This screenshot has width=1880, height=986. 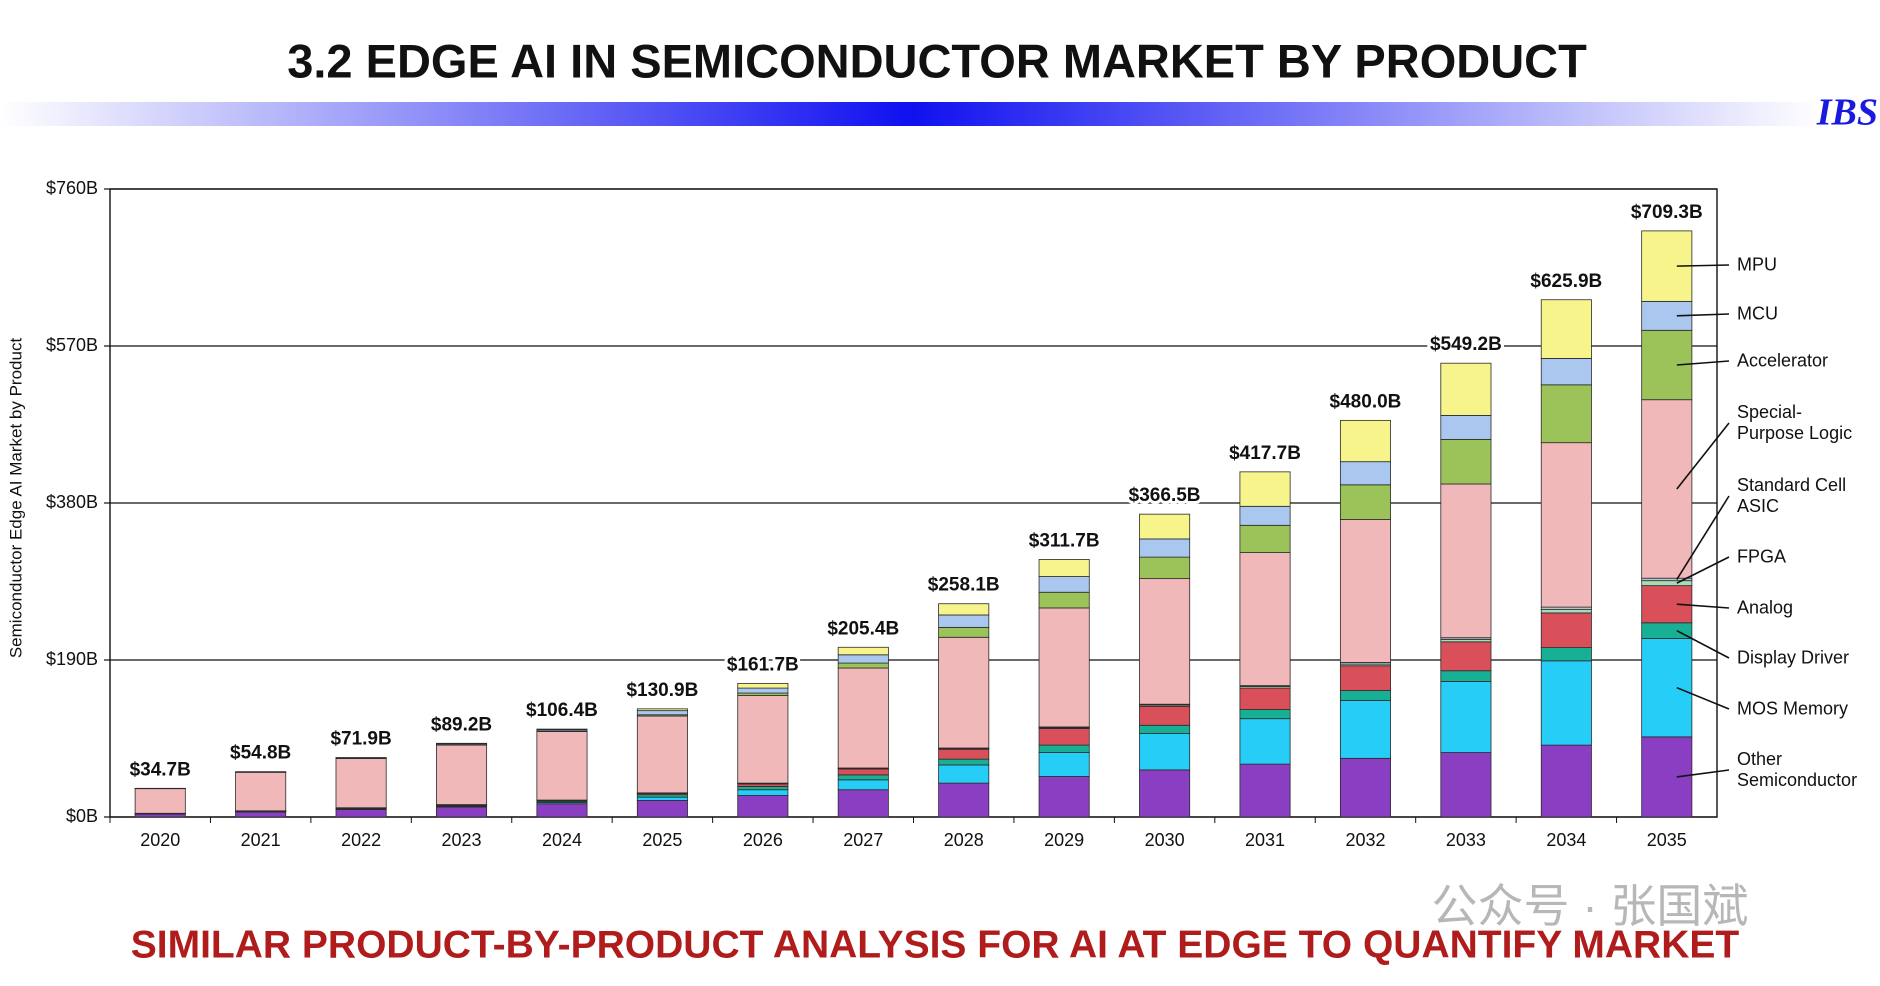 What do you see at coordinates (1566, 281) in the screenshot?
I see `total-label: $625.9B` at bounding box center [1566, 281].